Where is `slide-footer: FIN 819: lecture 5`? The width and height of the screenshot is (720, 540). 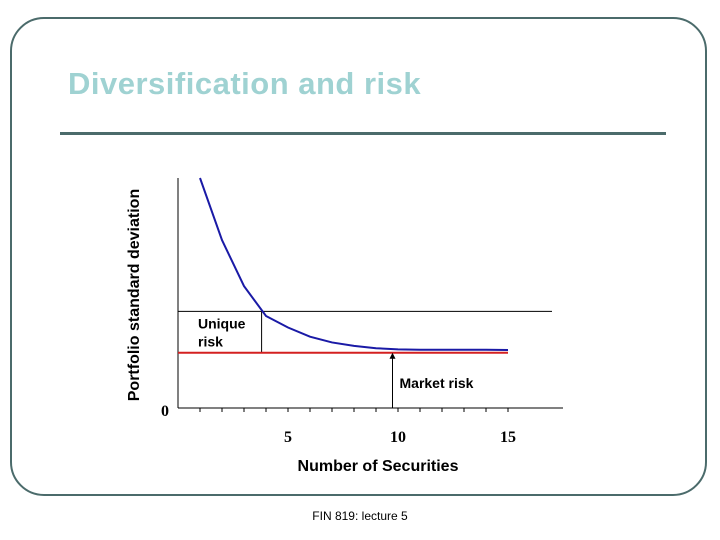
slide-footer: FIN 819: lecture 5 is located at coordinates (360, 516).